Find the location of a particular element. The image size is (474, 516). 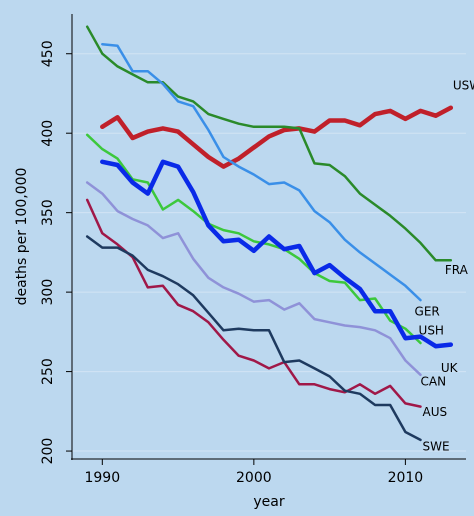

x-axis-title: year is located at coordinates (268, 502).